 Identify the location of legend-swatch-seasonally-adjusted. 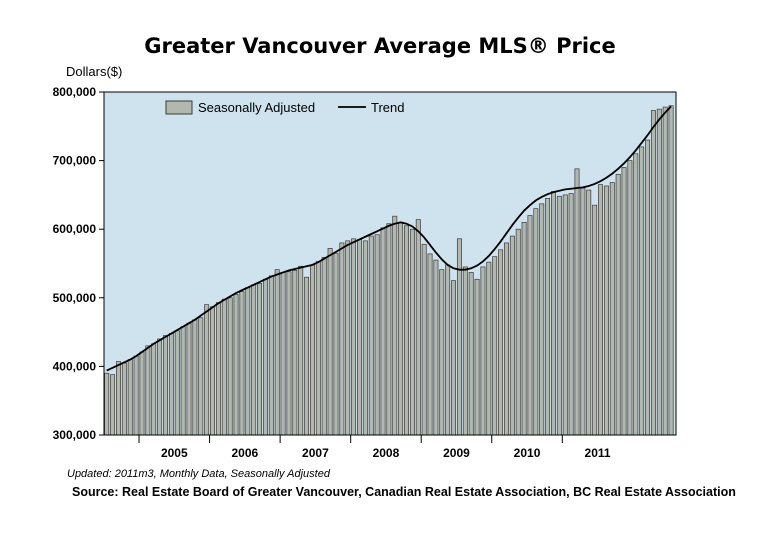
(179, 107).